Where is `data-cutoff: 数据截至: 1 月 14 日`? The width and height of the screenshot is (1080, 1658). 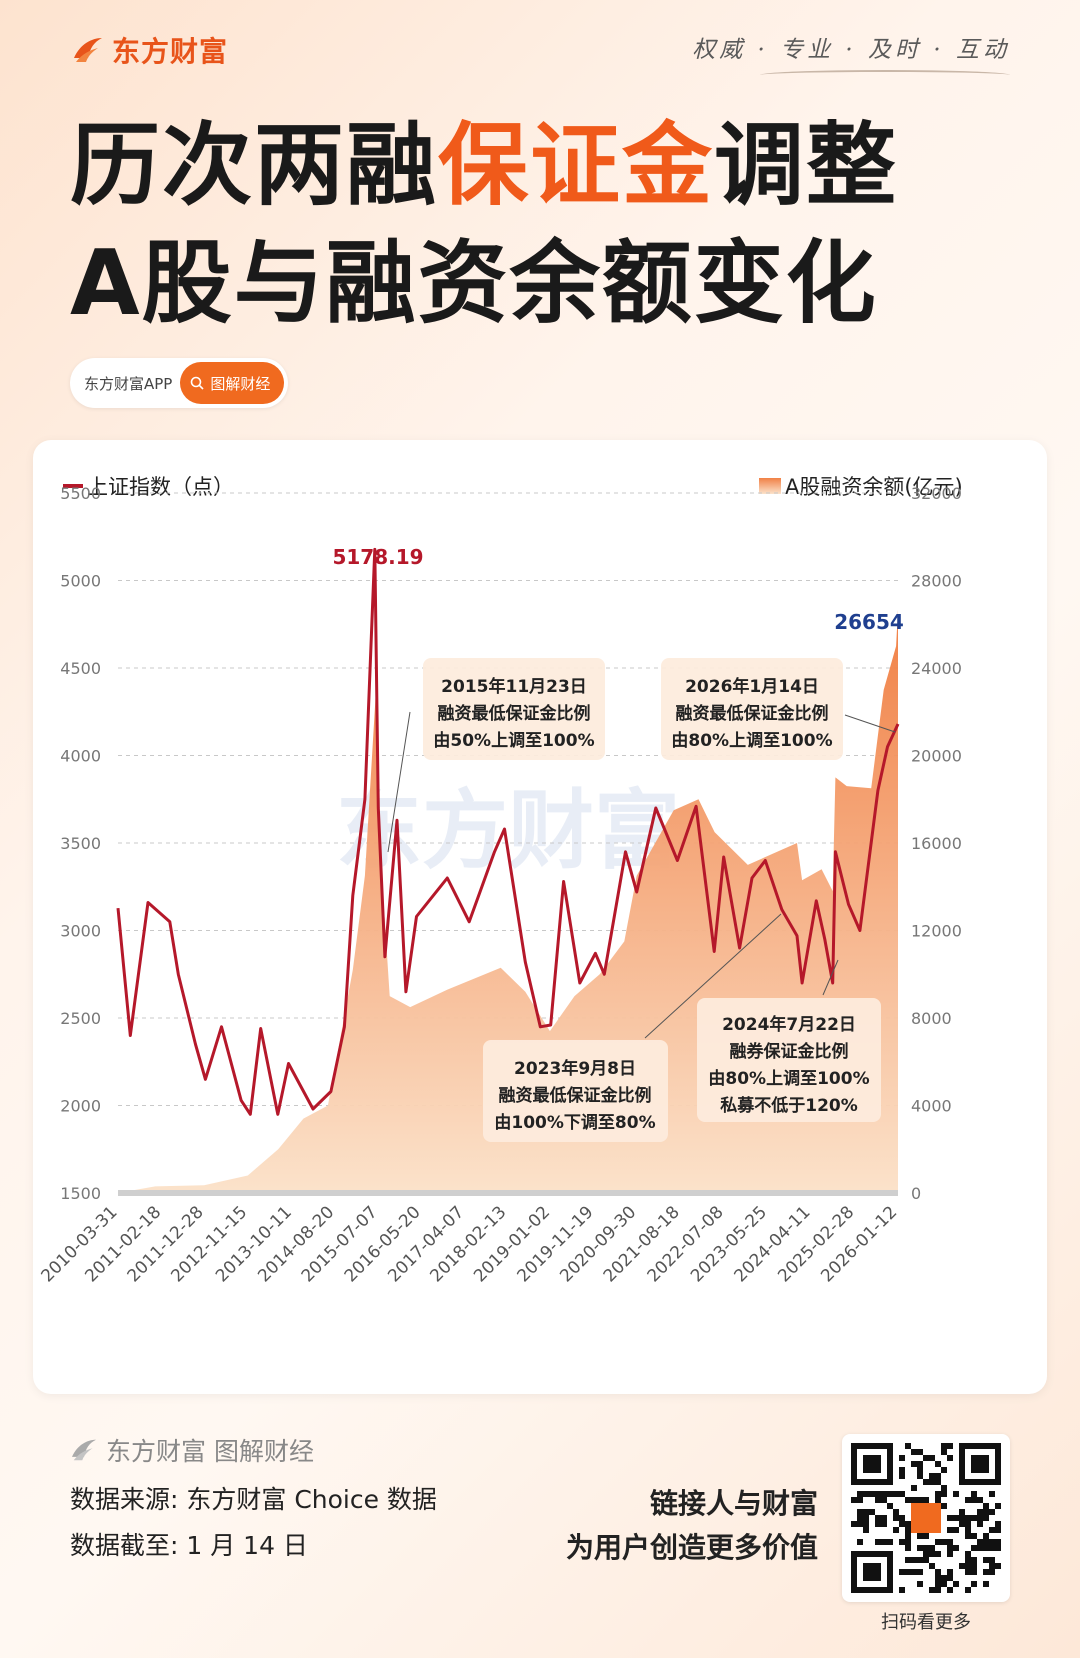
data-cutoff: 数据截至: 1 月 14 日 is located at coordinates (189, 1545).